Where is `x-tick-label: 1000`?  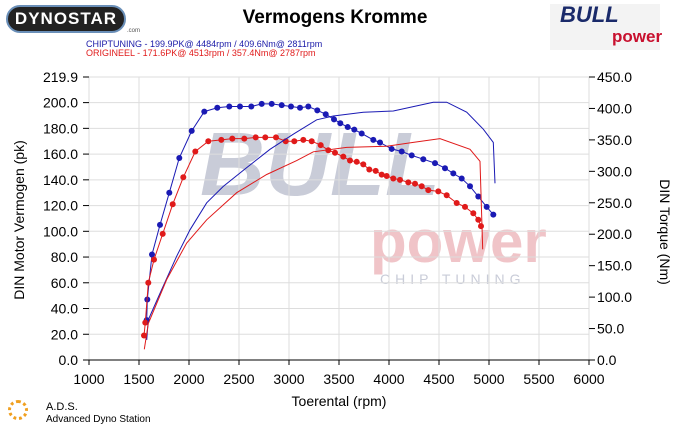
x-tick-label: 1000 is located at coordinates (88, 379).